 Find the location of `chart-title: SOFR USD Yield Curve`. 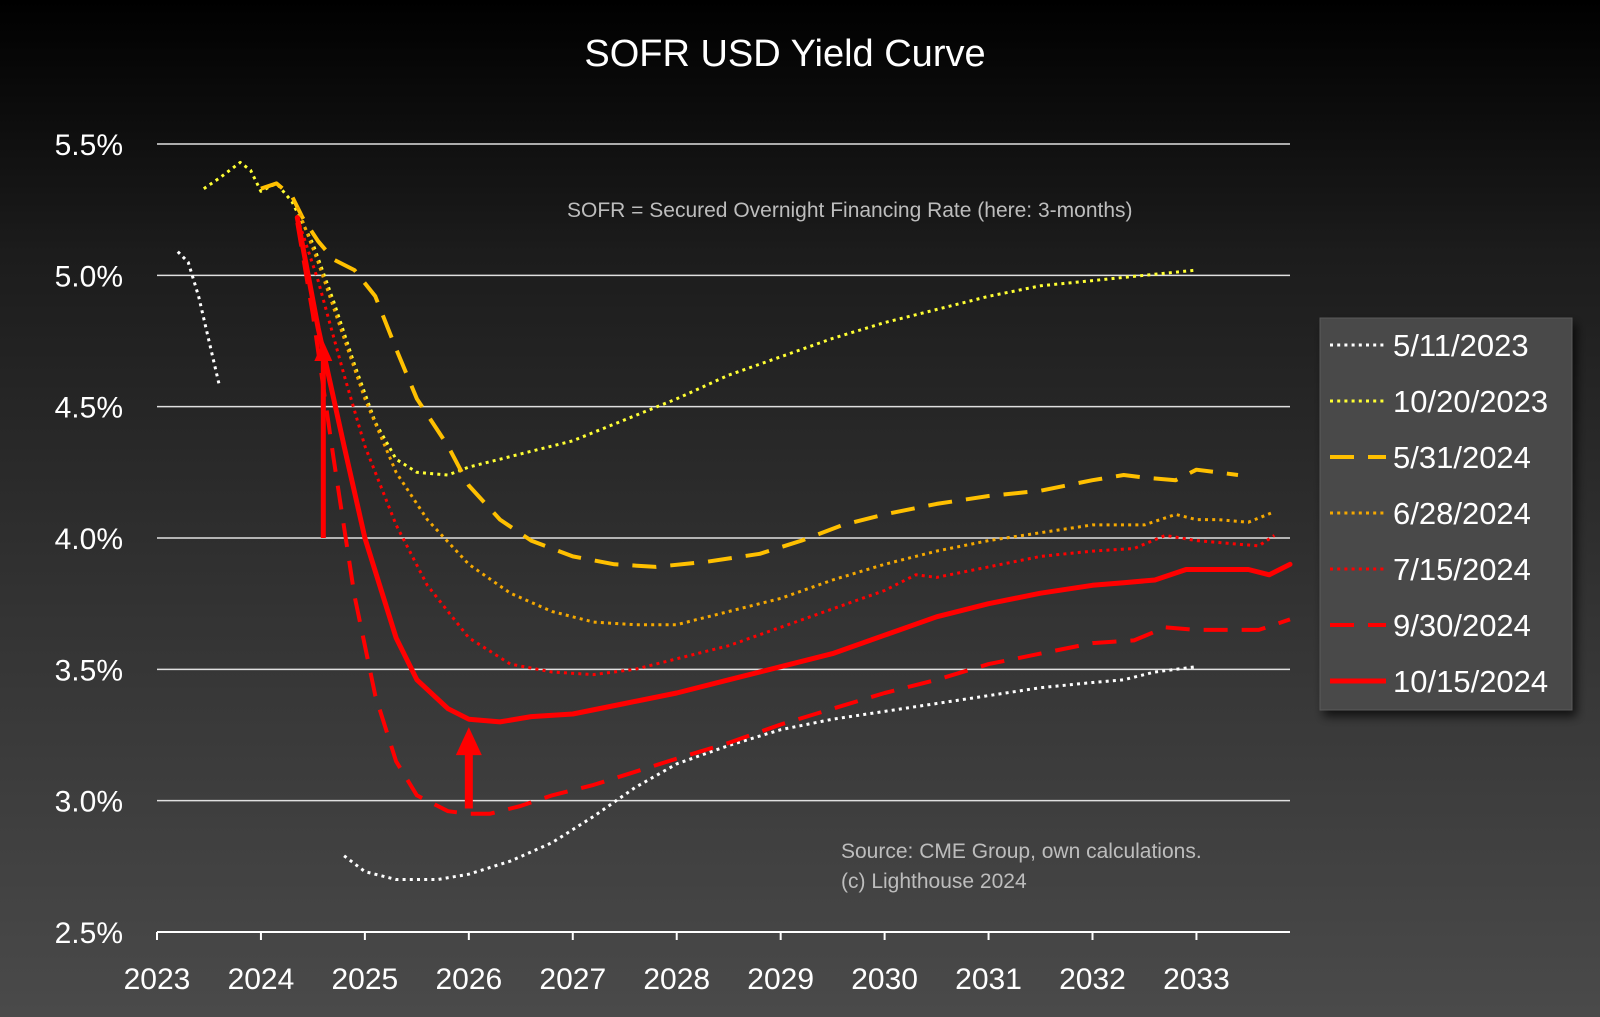

chart-title: SOFR USD Yield Curve is located at coordinates (784, 54).